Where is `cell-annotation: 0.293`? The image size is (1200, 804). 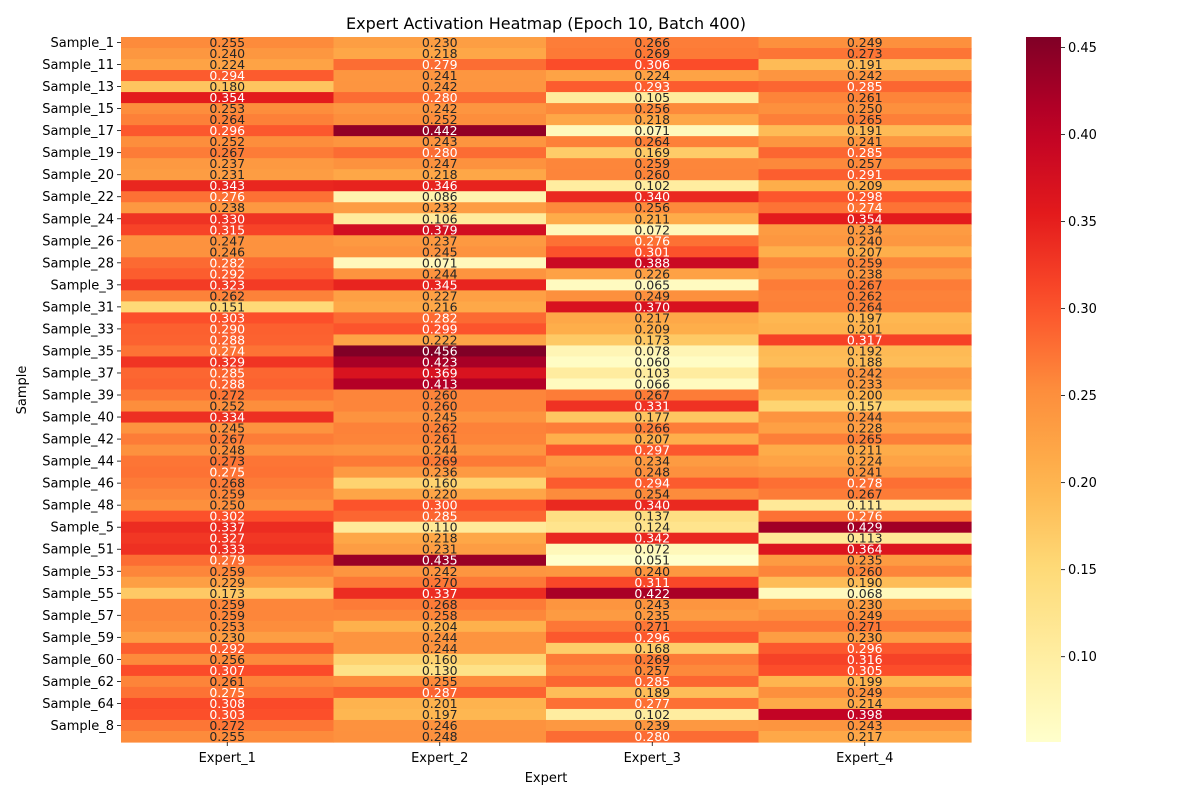
cell-annotation: 0.293 is located at coordinates (652, 86).